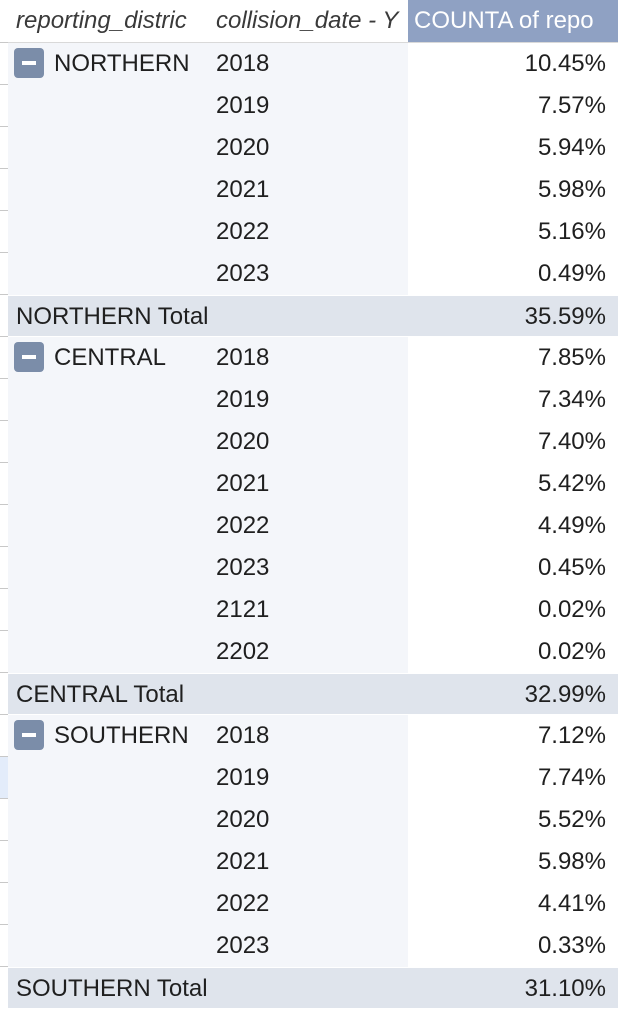 This screenshot has width=618, height=1010. I want to click on total-label: SOUTHERN Total, so click(112, 988).